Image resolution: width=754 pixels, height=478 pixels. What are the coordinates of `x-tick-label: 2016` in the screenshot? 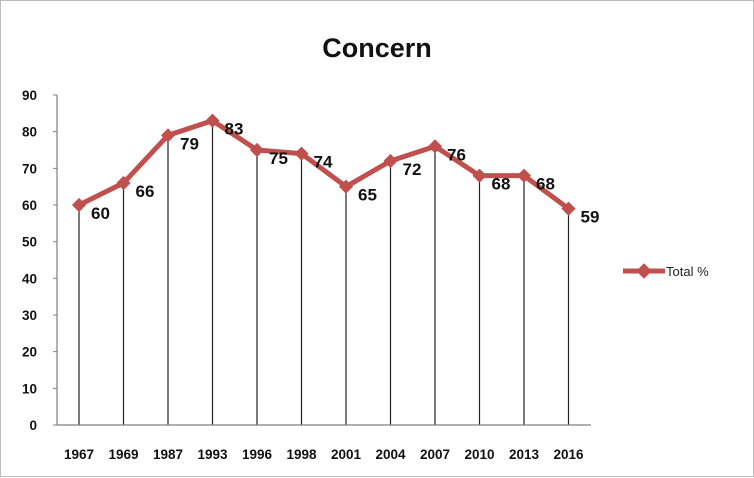 It's located at (568, 454).